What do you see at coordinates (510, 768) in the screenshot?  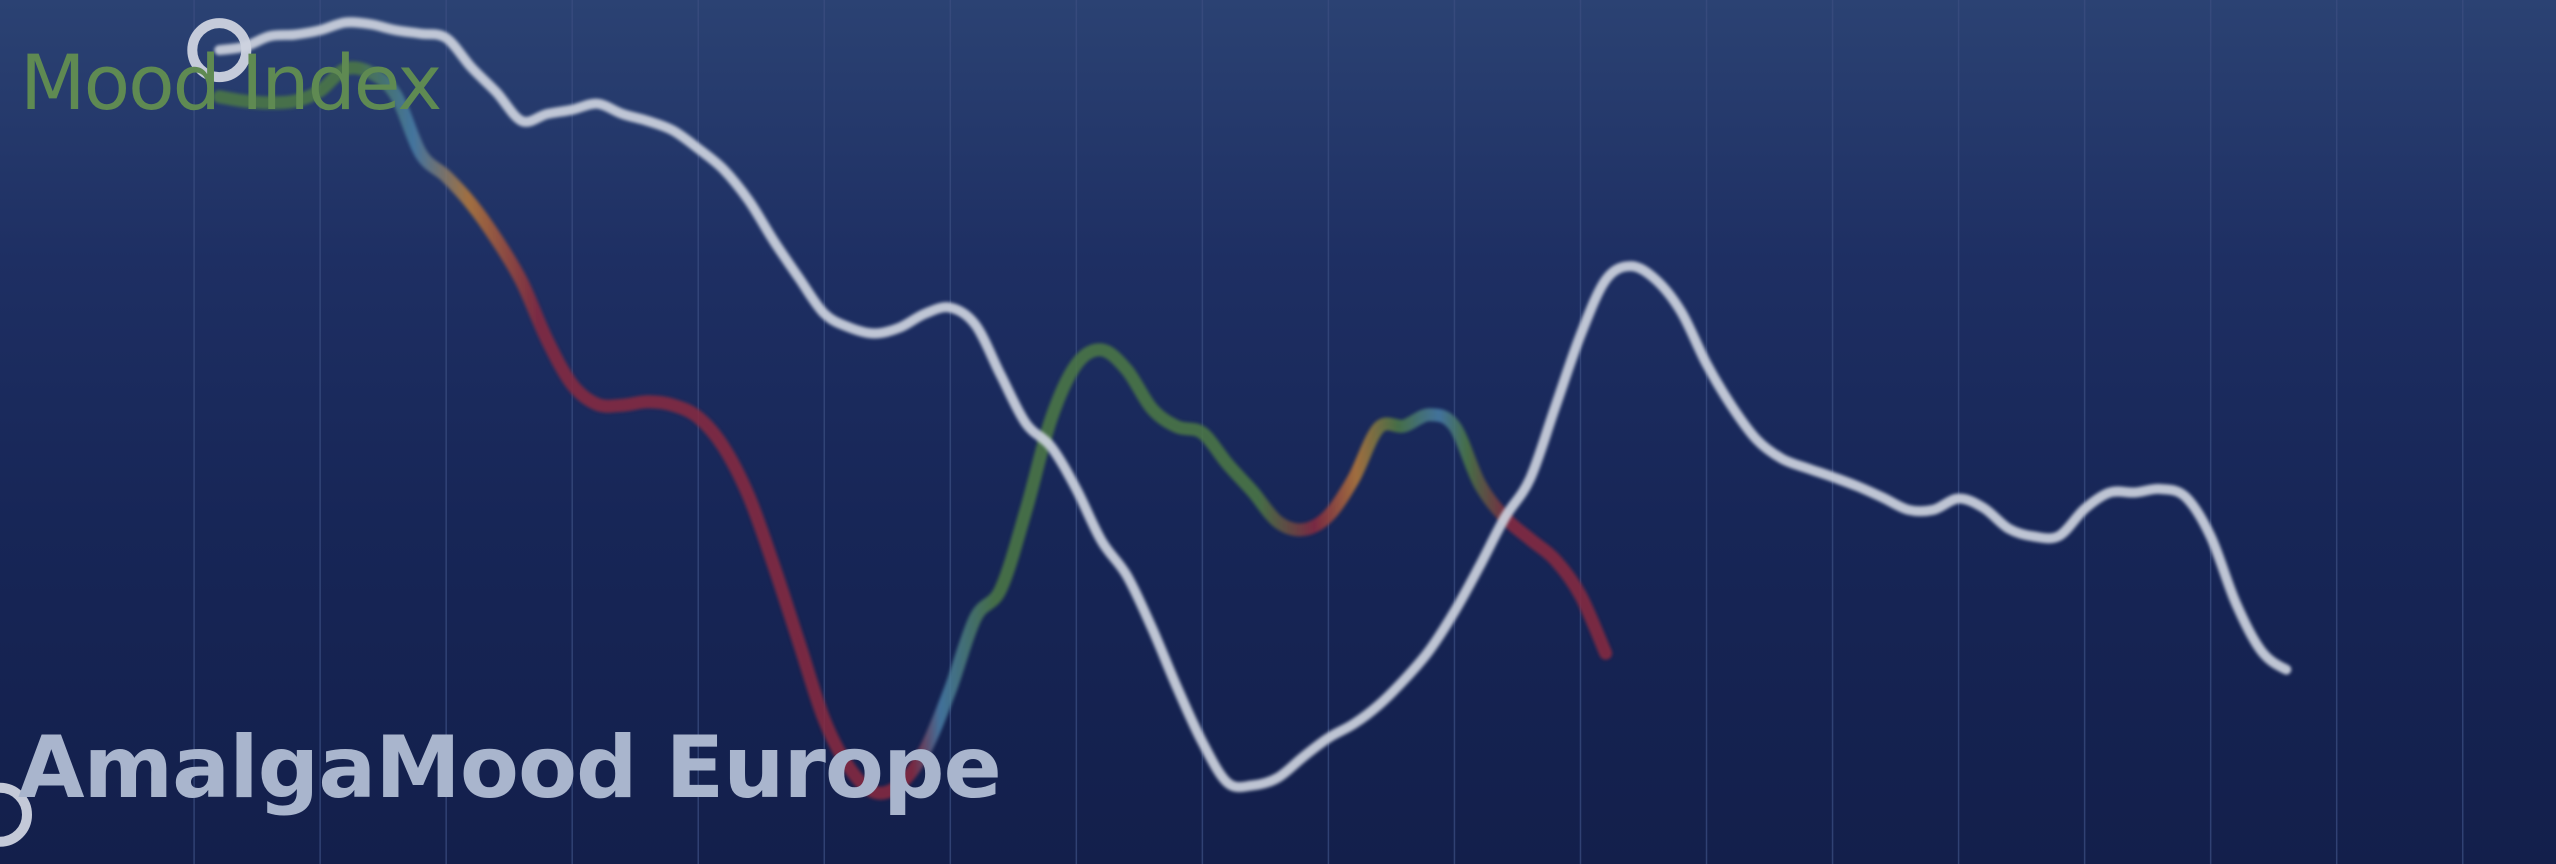 I see `brand-title: AmalgaMood Europe` at bounding box center [510, 768].